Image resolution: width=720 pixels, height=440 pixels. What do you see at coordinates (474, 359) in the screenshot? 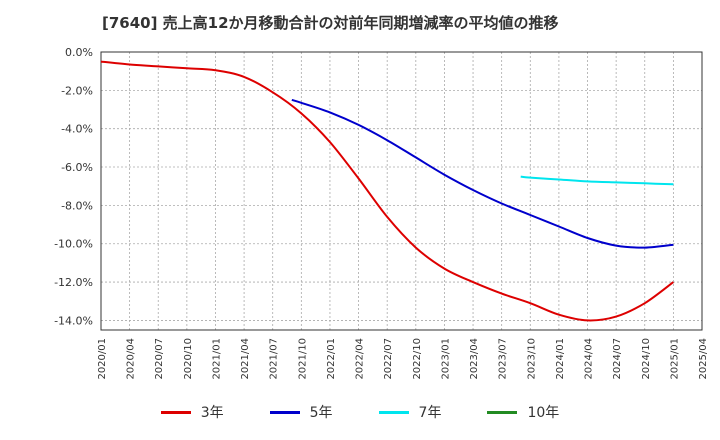
I see `x-tick-label: 2023/04` at bounding box center [474, 359].